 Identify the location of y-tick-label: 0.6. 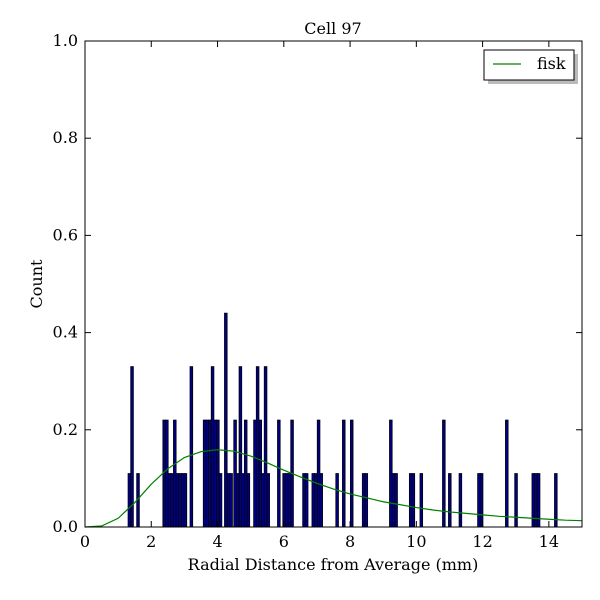
(65, 234).